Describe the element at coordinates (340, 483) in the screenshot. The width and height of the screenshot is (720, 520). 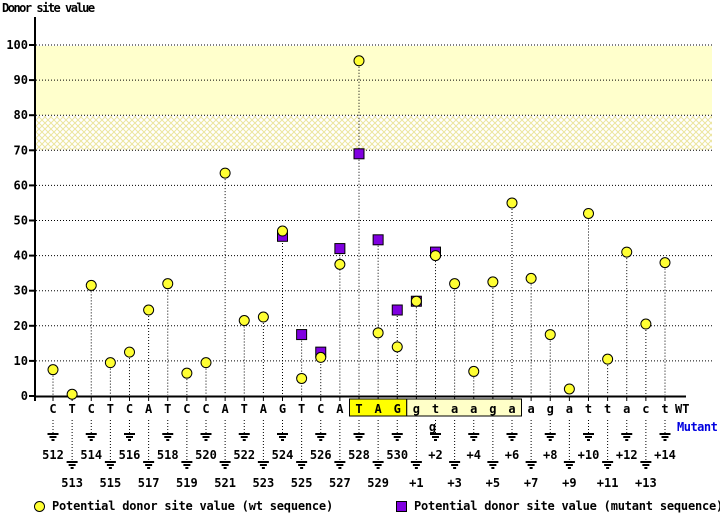
I see `position-label: 527` at that location.